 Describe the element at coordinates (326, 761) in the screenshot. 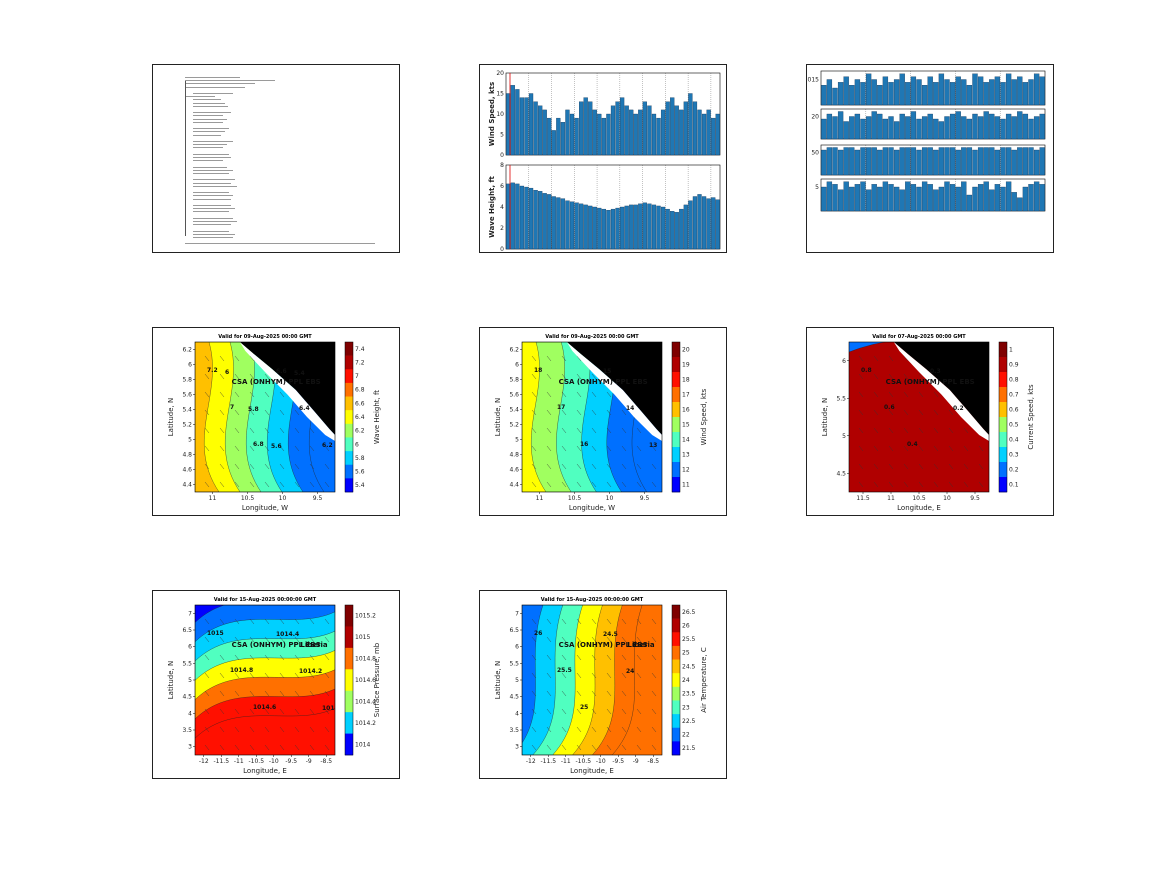

I see `x-tick-label: -8.5` at that location.